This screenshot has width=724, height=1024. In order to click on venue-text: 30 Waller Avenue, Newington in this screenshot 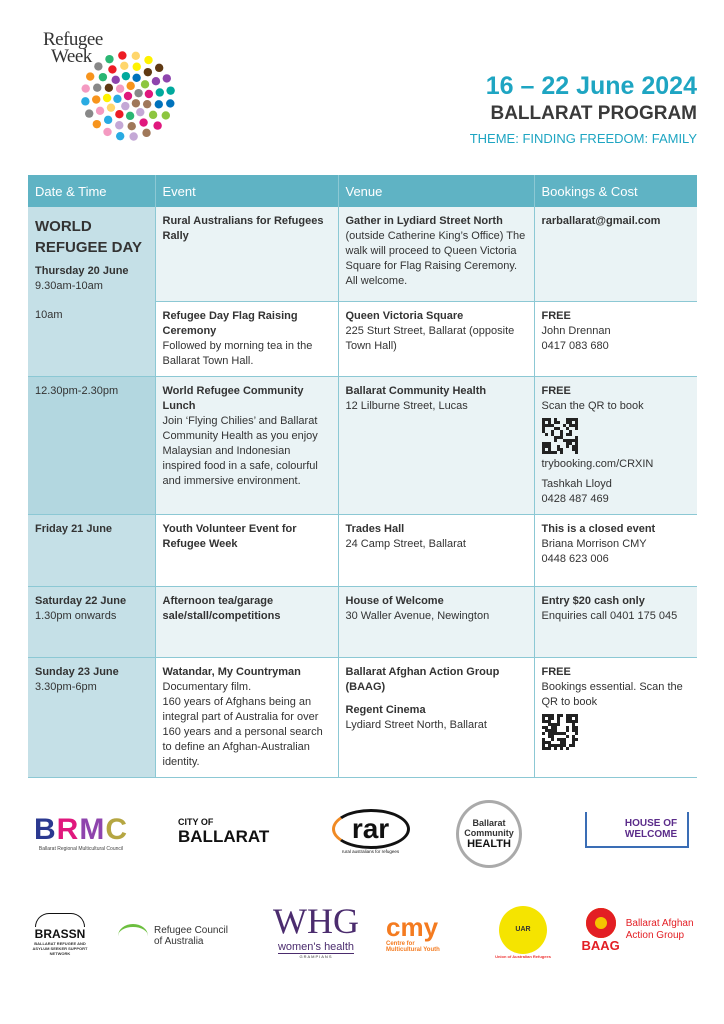, I will do `click(417, 615)`.